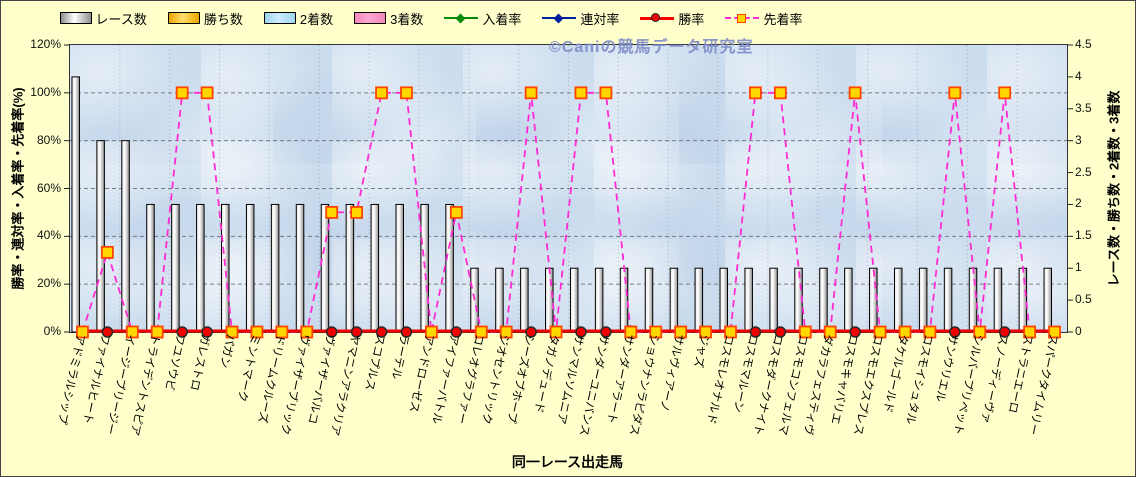 Image resolution: width=1136 pixels, height=477 pixels. Describe the element at coordinates (1078, 331) in the screenshot. I see `right-tick-label: 0` at that location.